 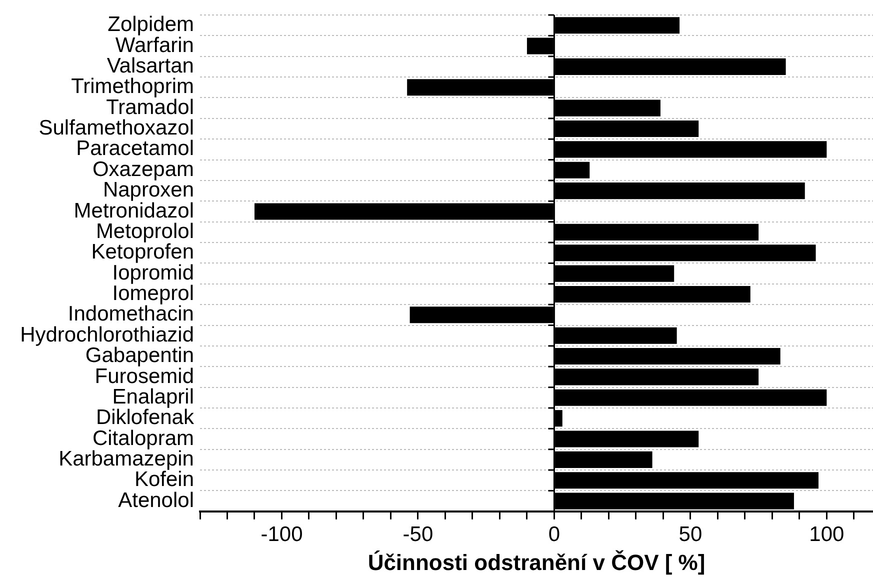 What do you see at coordinates (151, 24) in the screenshot?
I see `y-tick-label: Zolpidem` at bounding box center [151, 24].